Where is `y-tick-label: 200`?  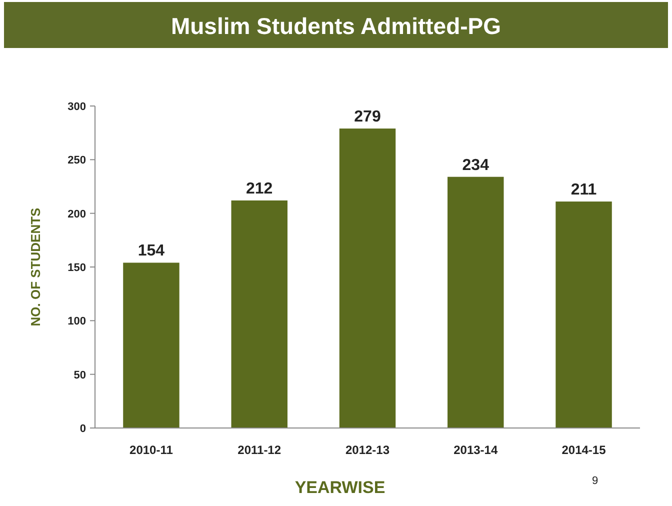
y-tick-label: 200 is located at coordinates (77, 214).